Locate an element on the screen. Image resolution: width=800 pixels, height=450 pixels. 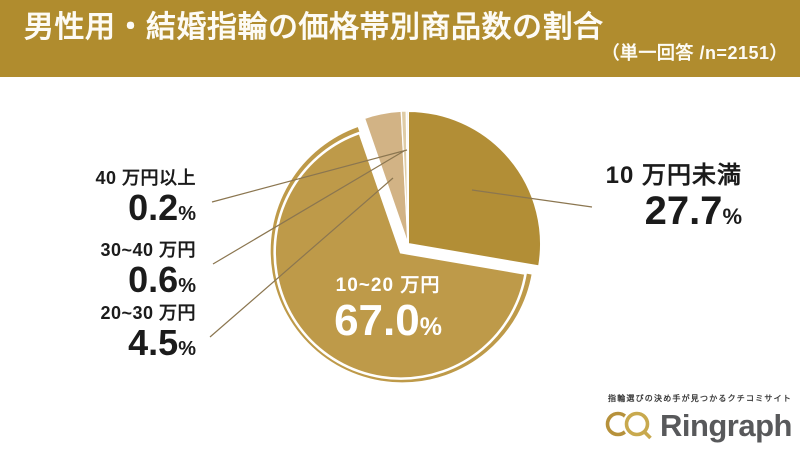
brand-logo: 指輪選びの決め手が見つかるクチコミサイト Ringraph is located at coordinates (698, 418).